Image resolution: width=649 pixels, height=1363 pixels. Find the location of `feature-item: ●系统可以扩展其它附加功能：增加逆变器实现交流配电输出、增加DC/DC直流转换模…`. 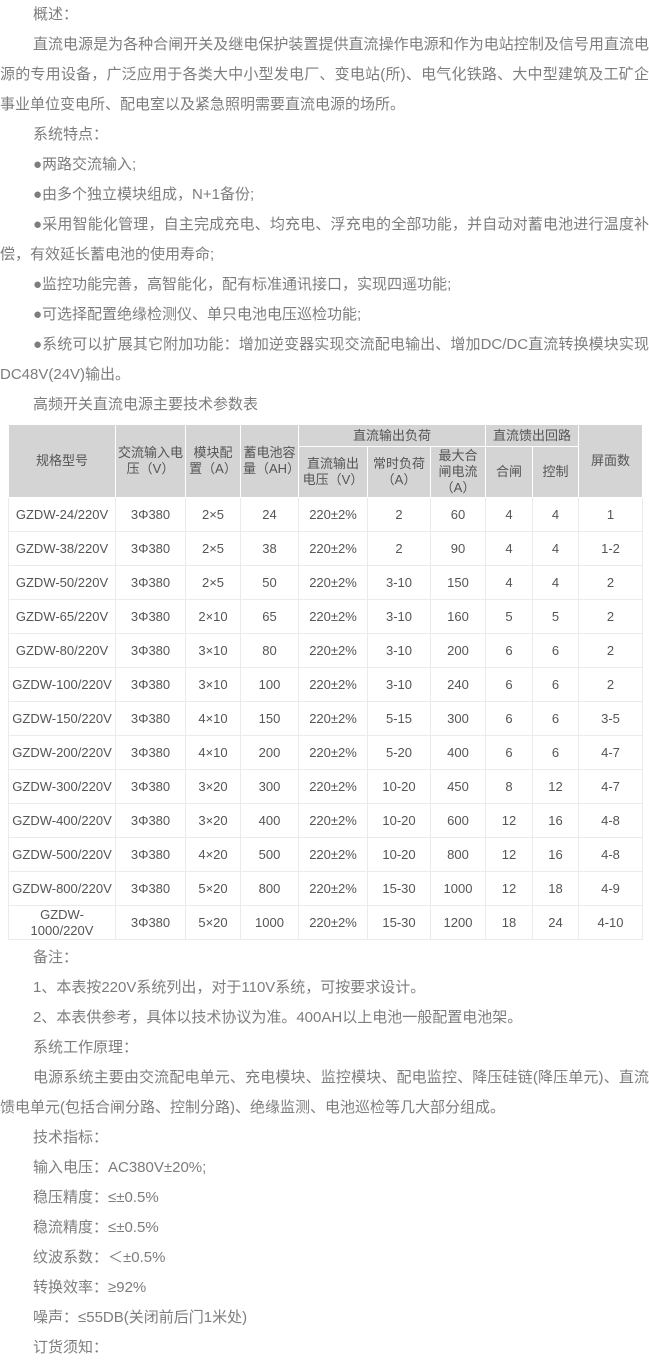

feature-item: ●系统可以扩展其它附加功能：增加逆变器实现交流配电输出、增加DC/DC直流转换模… is located at coordinates (324, 359).